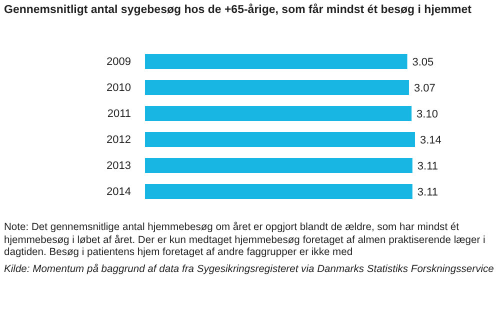 The width and height of the screenshot is (500, 323). What do you see at coordinates (427, 114) in the screenshot?
I see `data-label: 3.10` at bounding box center [427, 114].